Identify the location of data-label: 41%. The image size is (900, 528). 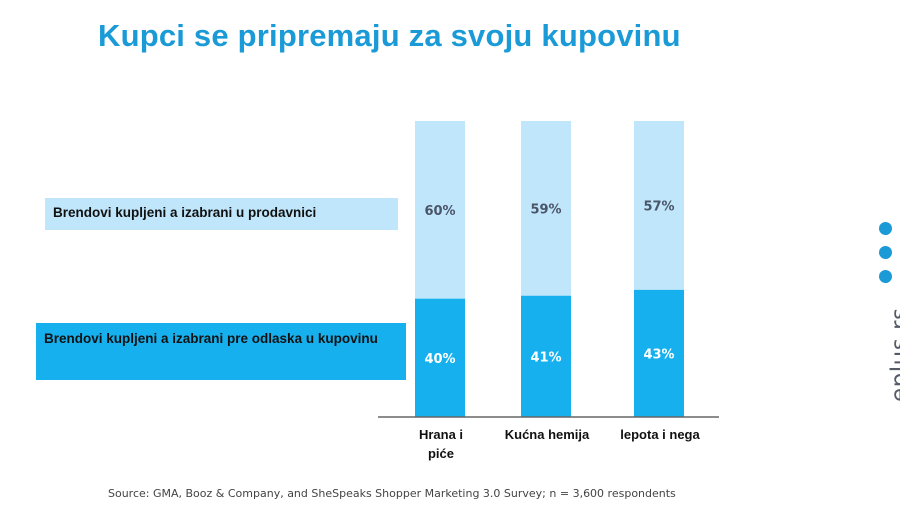
(545, 357).